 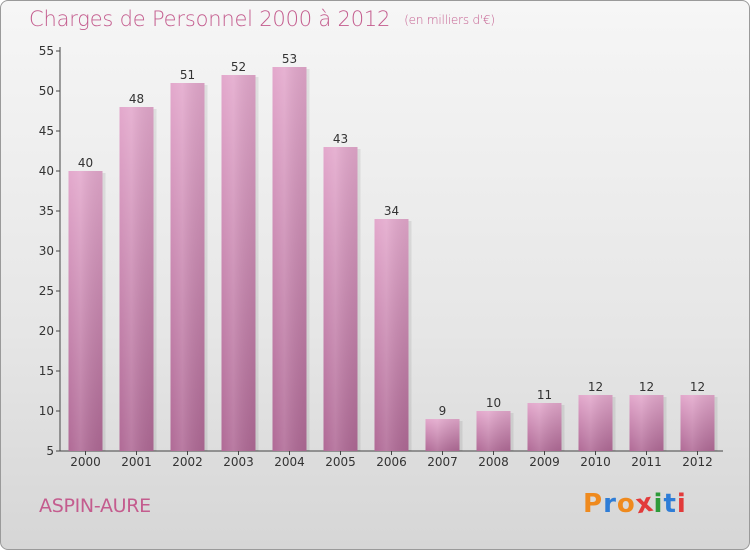 I want to click on value-label: 51, so click(x=187, y=75).